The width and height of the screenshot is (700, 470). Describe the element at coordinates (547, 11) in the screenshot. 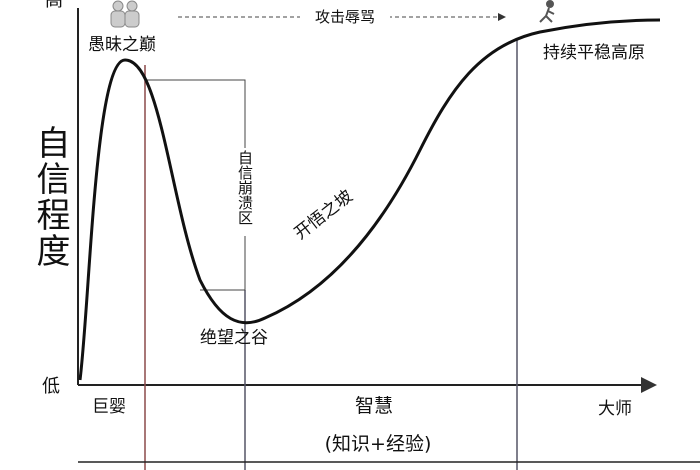

I see `walker-icon` at that location.